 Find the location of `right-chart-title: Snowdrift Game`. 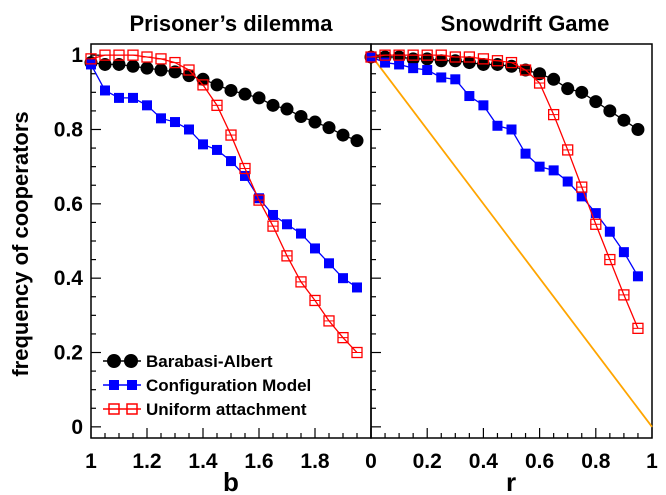

right-chart-title: Snowdrift Game is located at coordinates (525, 23).